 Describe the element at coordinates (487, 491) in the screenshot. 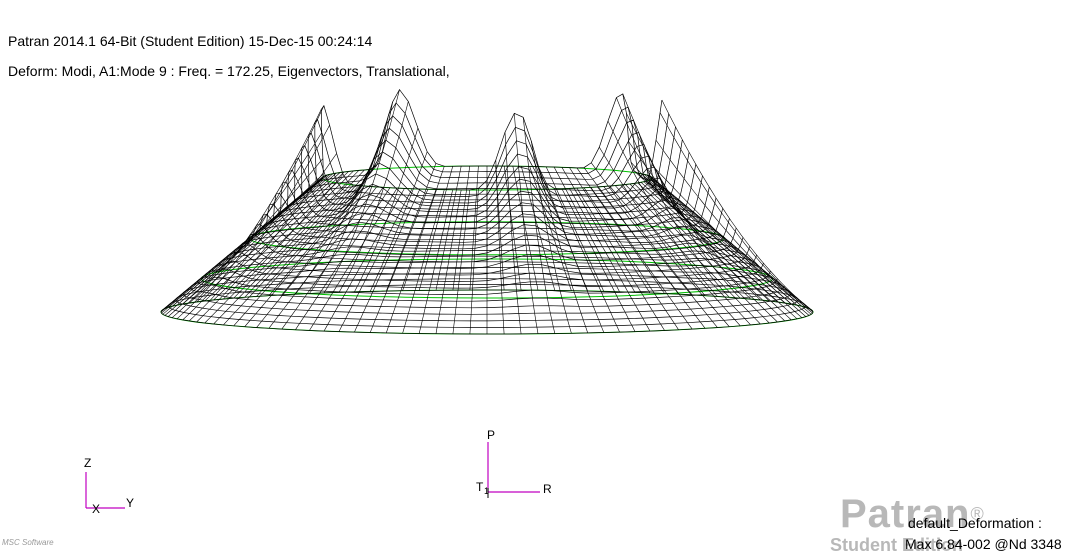

I see `axis-label-t-sub: 1` at that location.